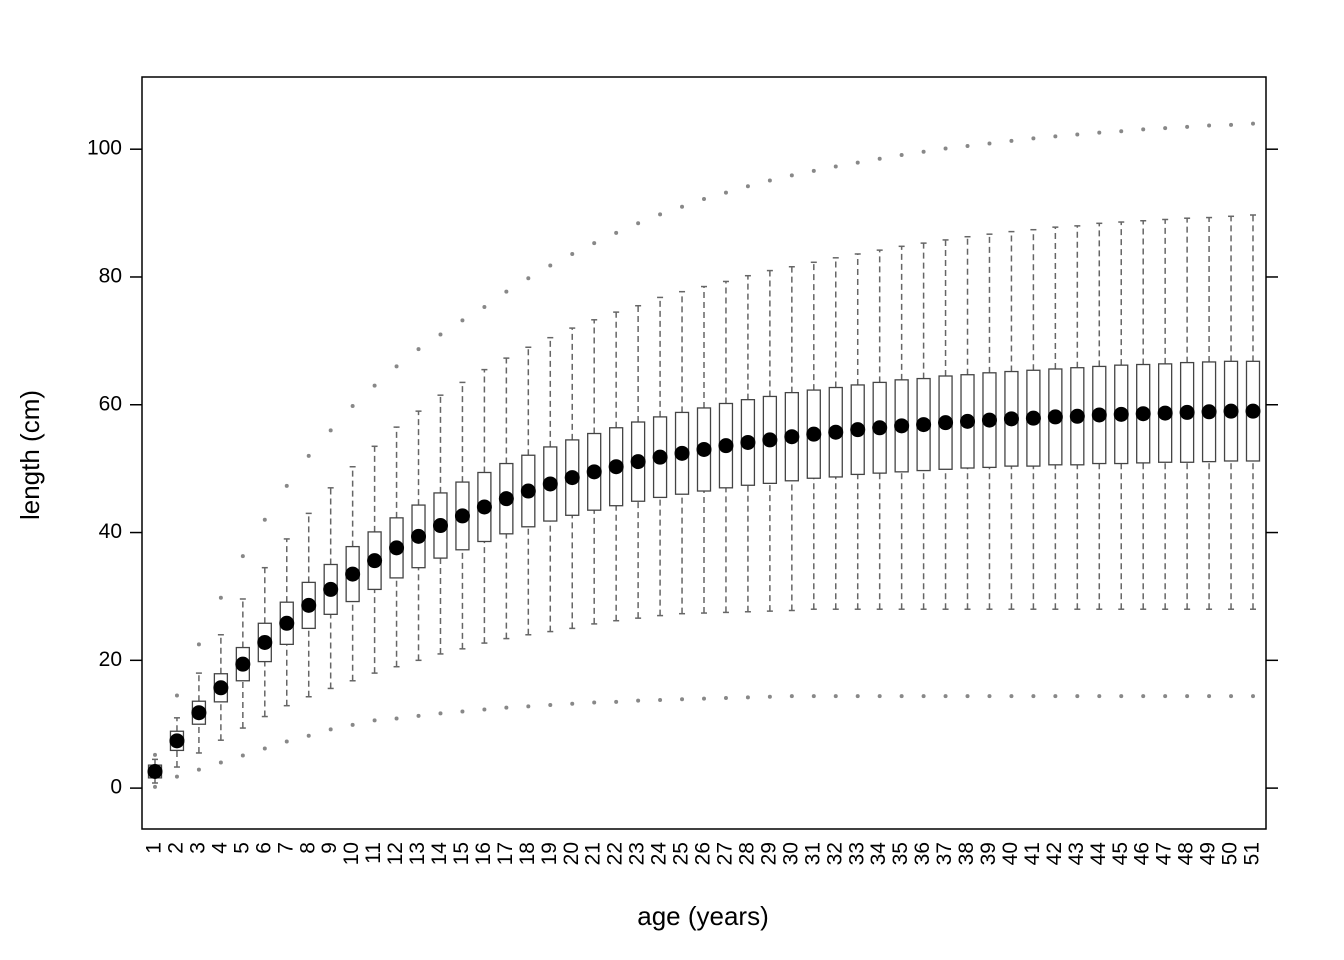 The image size is (1344, 960). Describe the element at coordinates (307, 848) in the screenshot. I see `x-tick-label: 8` at that location.